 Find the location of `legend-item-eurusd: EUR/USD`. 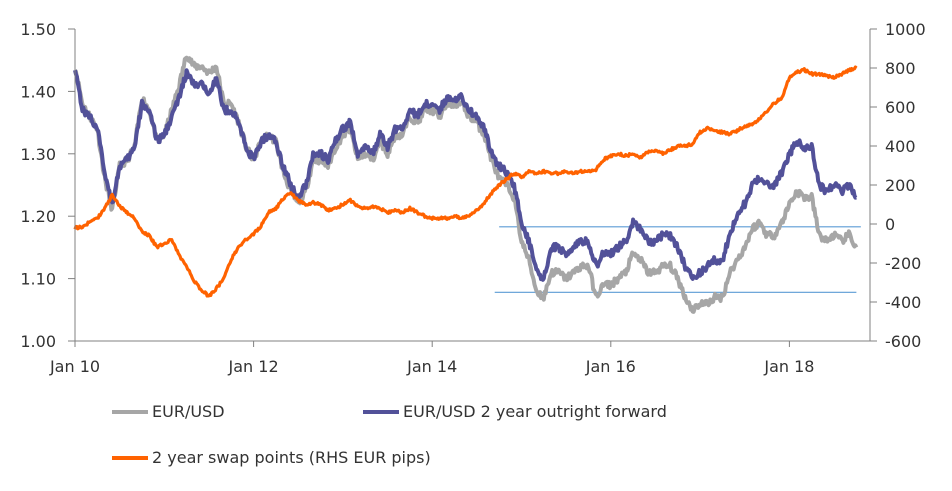

legend-item-eurusd: EUR/USD is located at coordinates (168, 411).